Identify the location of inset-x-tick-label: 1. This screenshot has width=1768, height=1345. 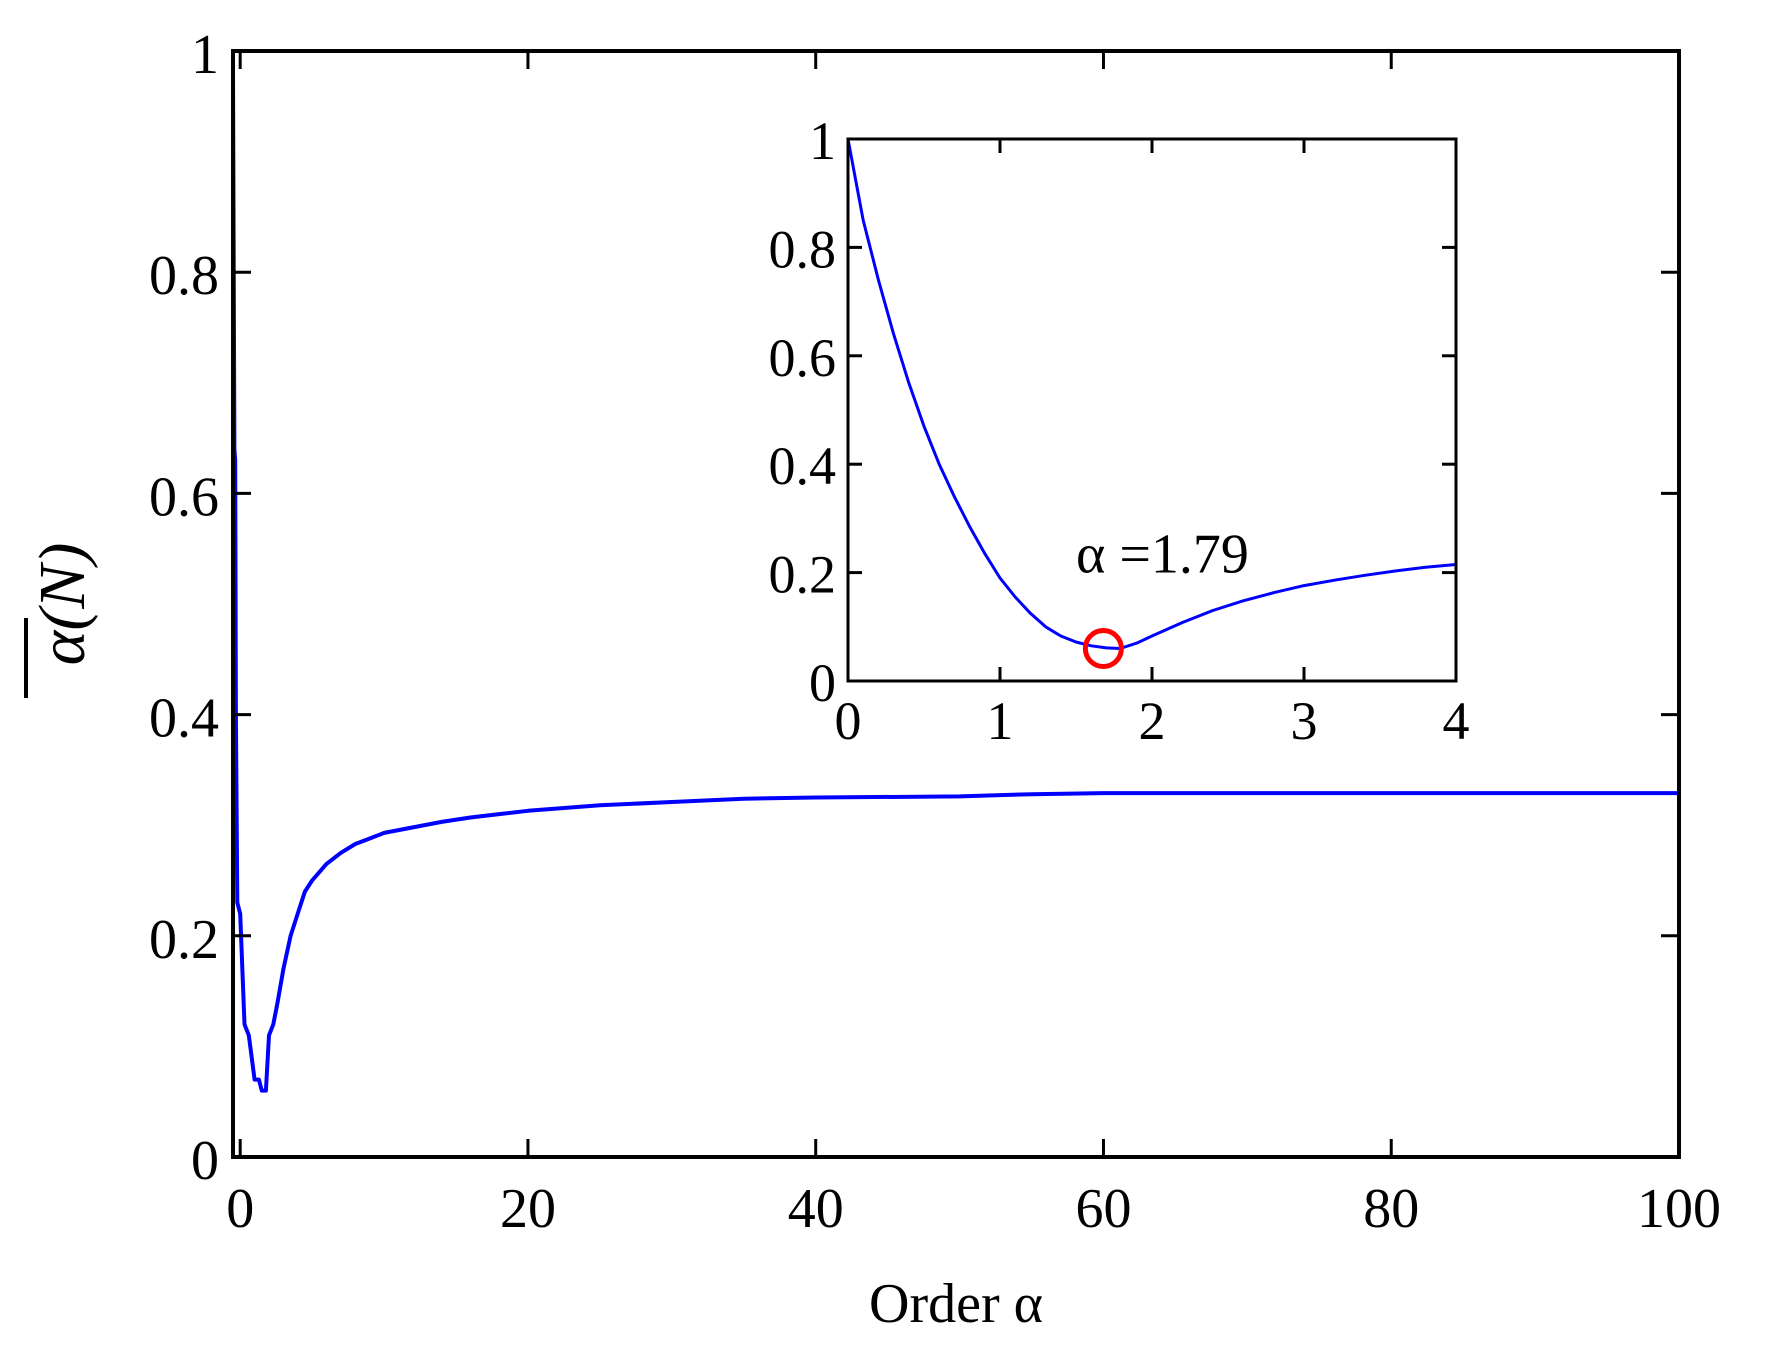
(1000, 721).